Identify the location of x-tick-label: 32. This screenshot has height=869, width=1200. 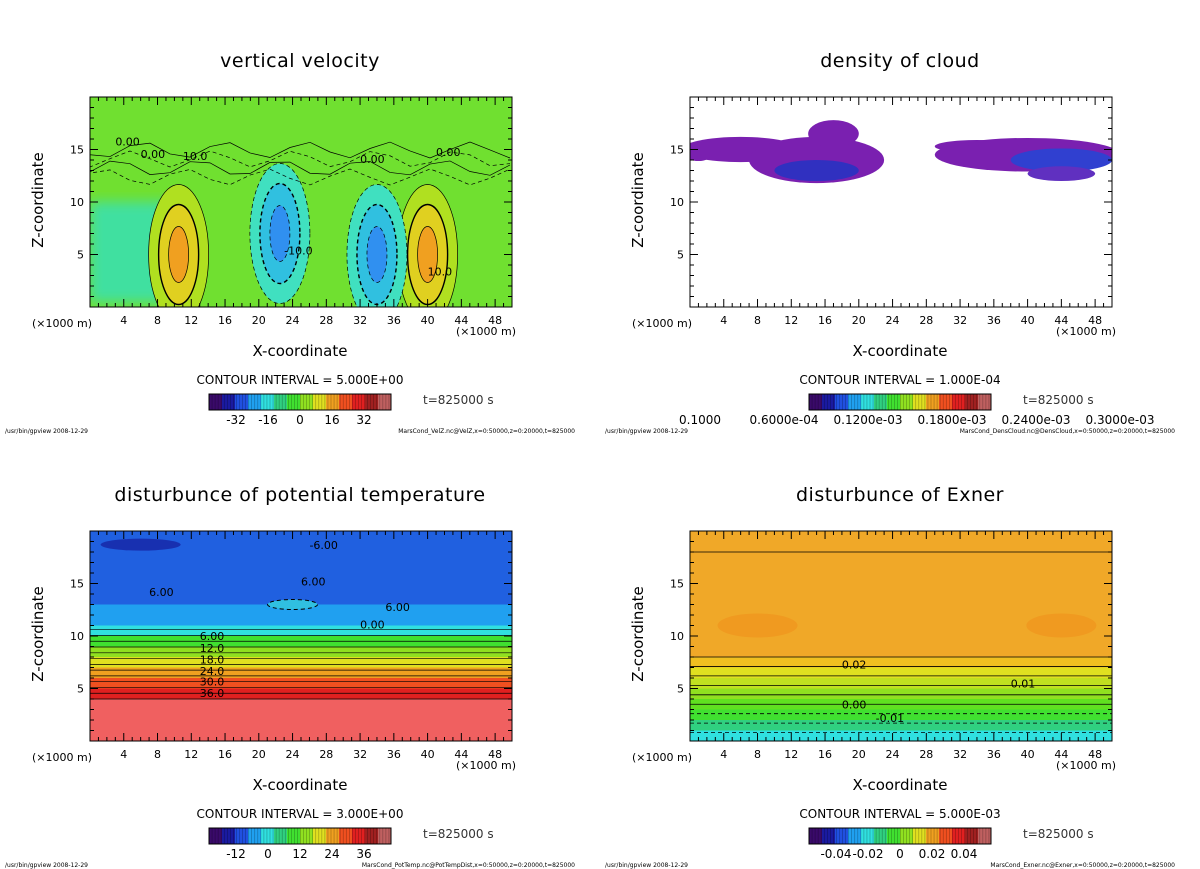
(360, 320).